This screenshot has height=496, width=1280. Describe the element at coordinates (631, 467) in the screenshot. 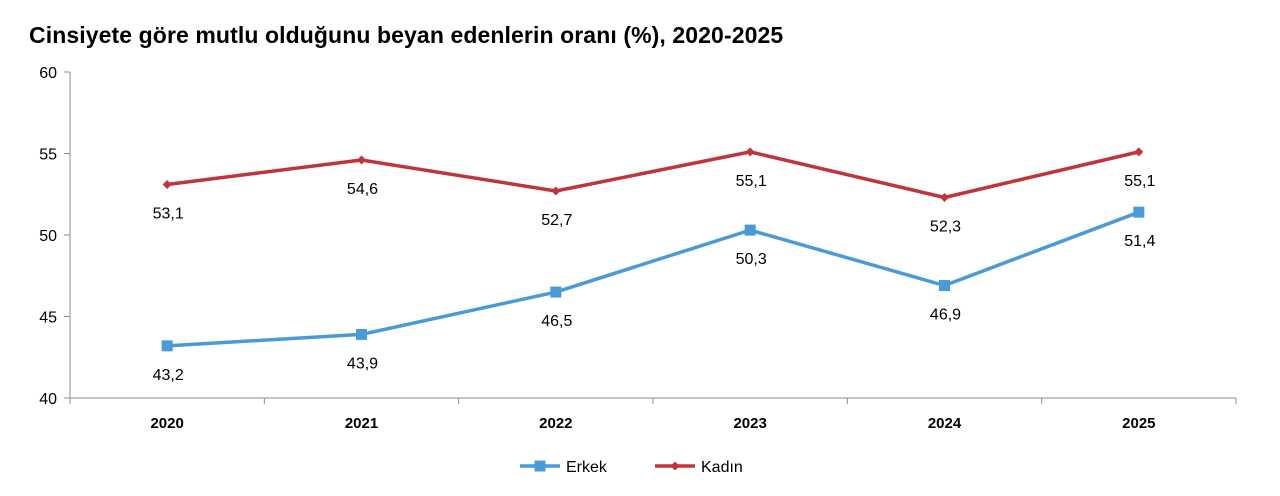

I see `chart-legend: Erkek Kadın` at that location.